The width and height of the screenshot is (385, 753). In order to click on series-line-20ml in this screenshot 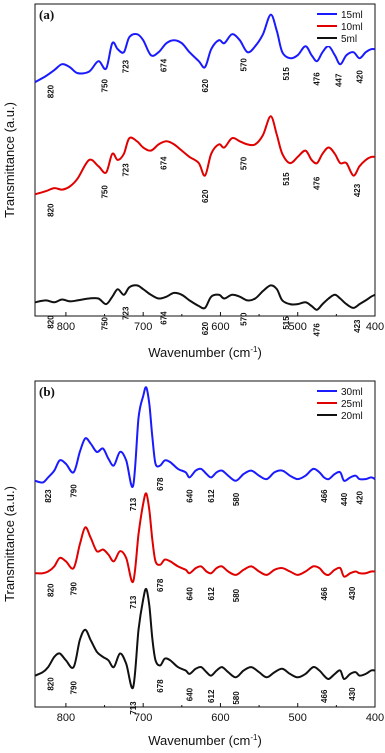, I will do `click(205, 638)`.